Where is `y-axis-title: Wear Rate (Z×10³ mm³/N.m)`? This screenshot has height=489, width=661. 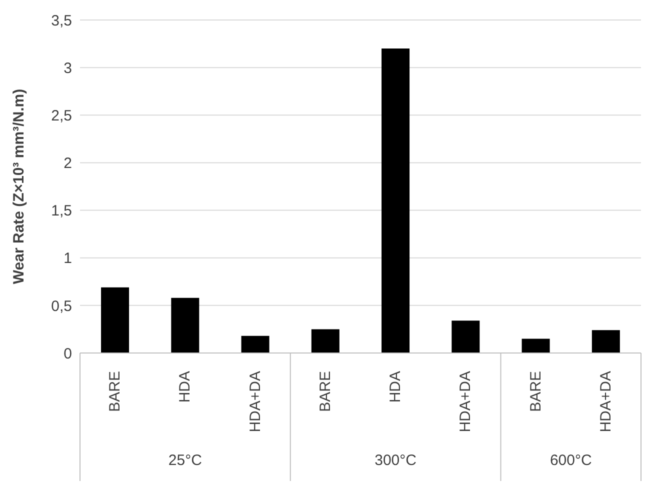 y-axis-title: Wear Rate (Z×10³ mm³/N.m) is located at coordinates (19, 186).